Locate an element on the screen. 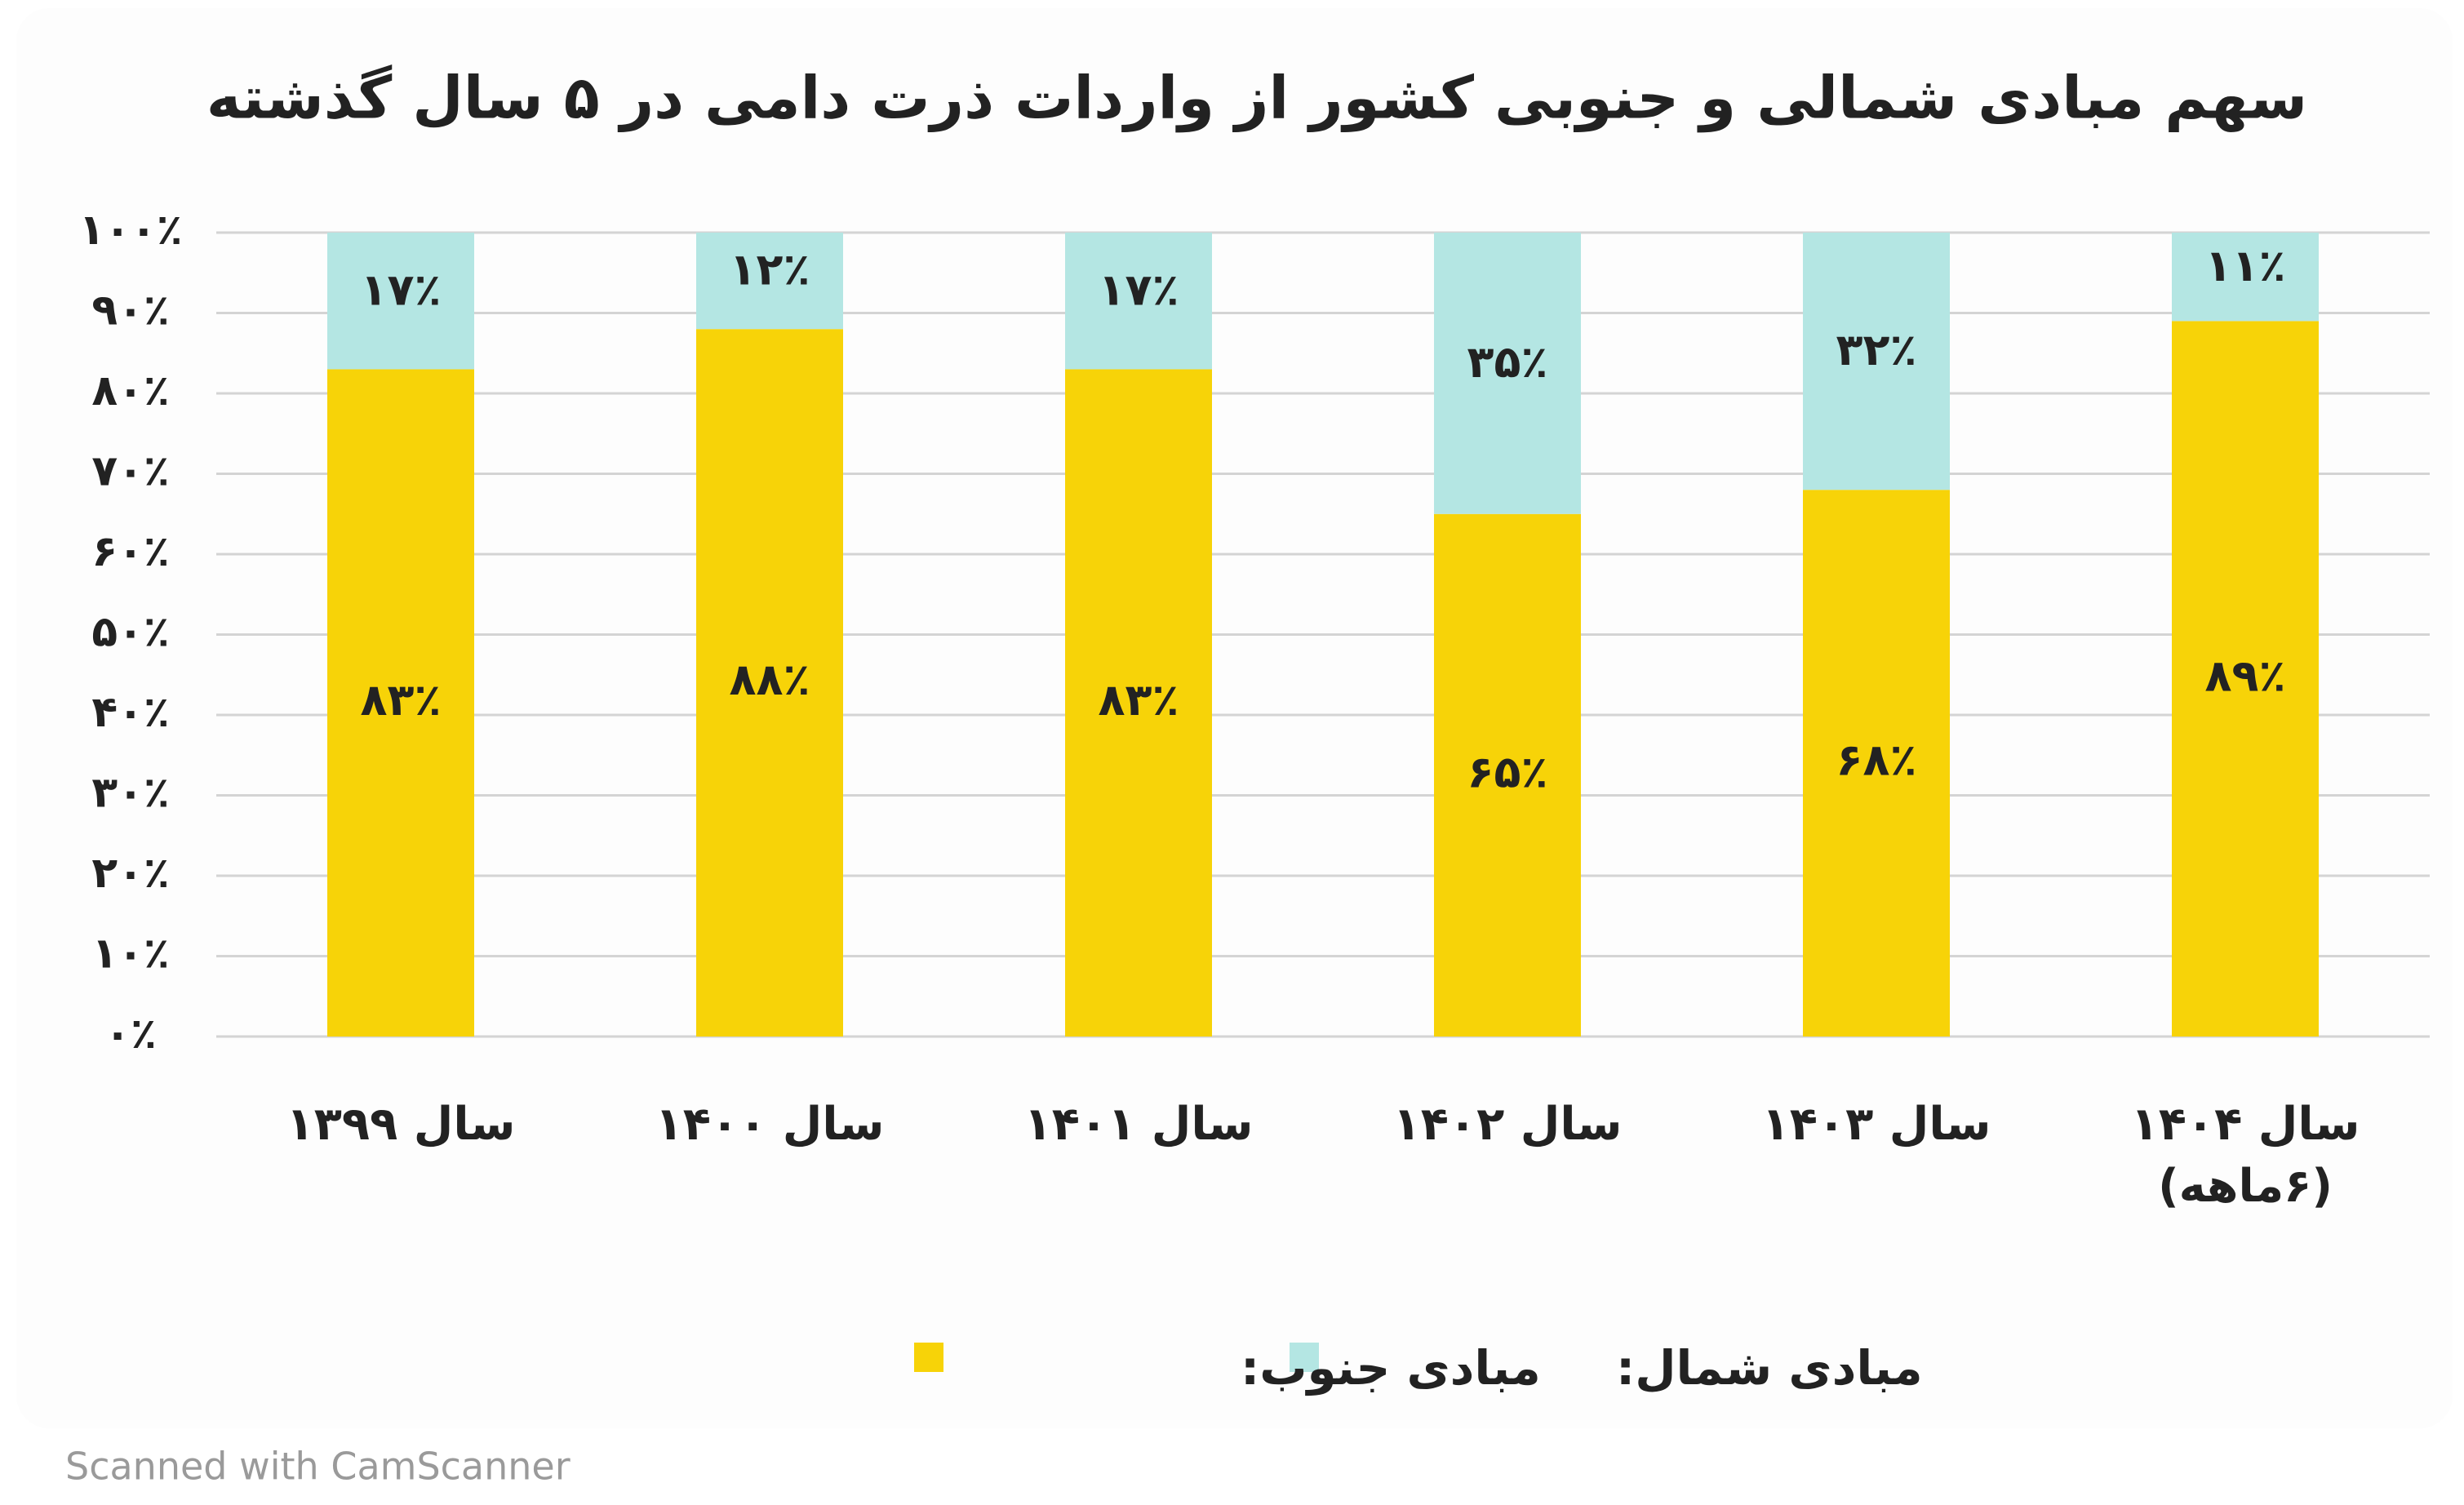 The width and height of the screenshot is (2464, 1505). x-tick-label: سال ۱۴۰۰ is located at coordinates (770, 1124).